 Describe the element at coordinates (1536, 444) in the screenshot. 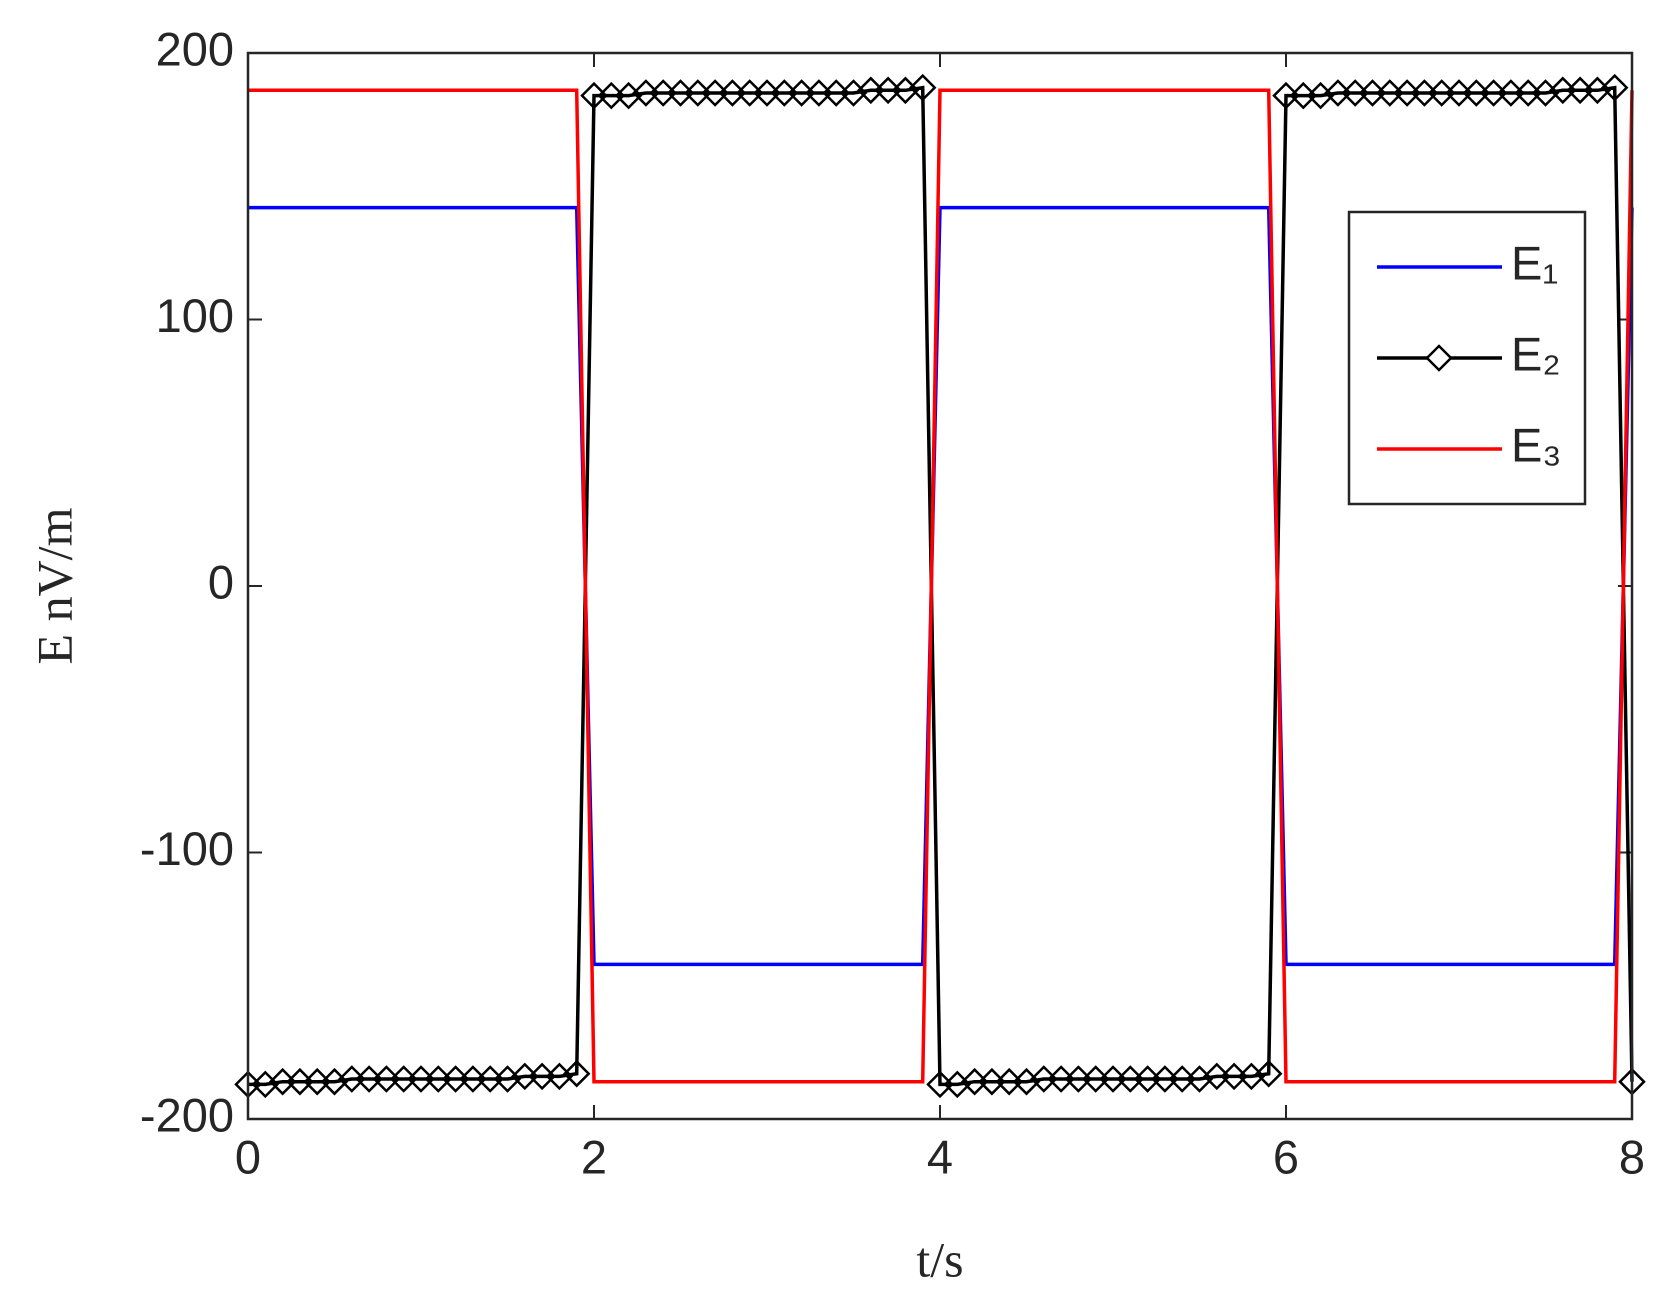

I see `legend-label: E₃` at that location.